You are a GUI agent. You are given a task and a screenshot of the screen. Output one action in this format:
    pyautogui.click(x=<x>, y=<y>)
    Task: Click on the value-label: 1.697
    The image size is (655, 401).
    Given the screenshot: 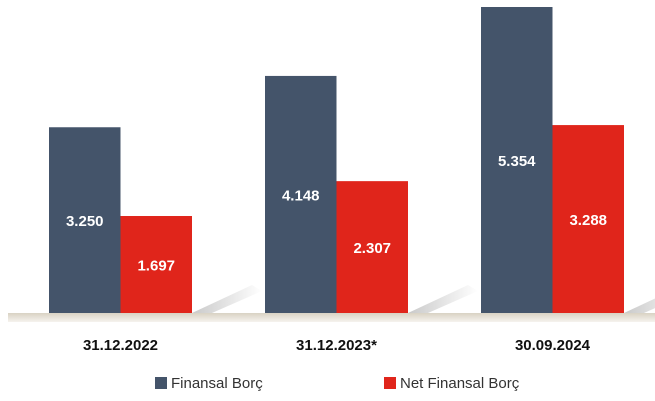 What is the action you would take?
    pyautogui.click(x=156, y=265)
    